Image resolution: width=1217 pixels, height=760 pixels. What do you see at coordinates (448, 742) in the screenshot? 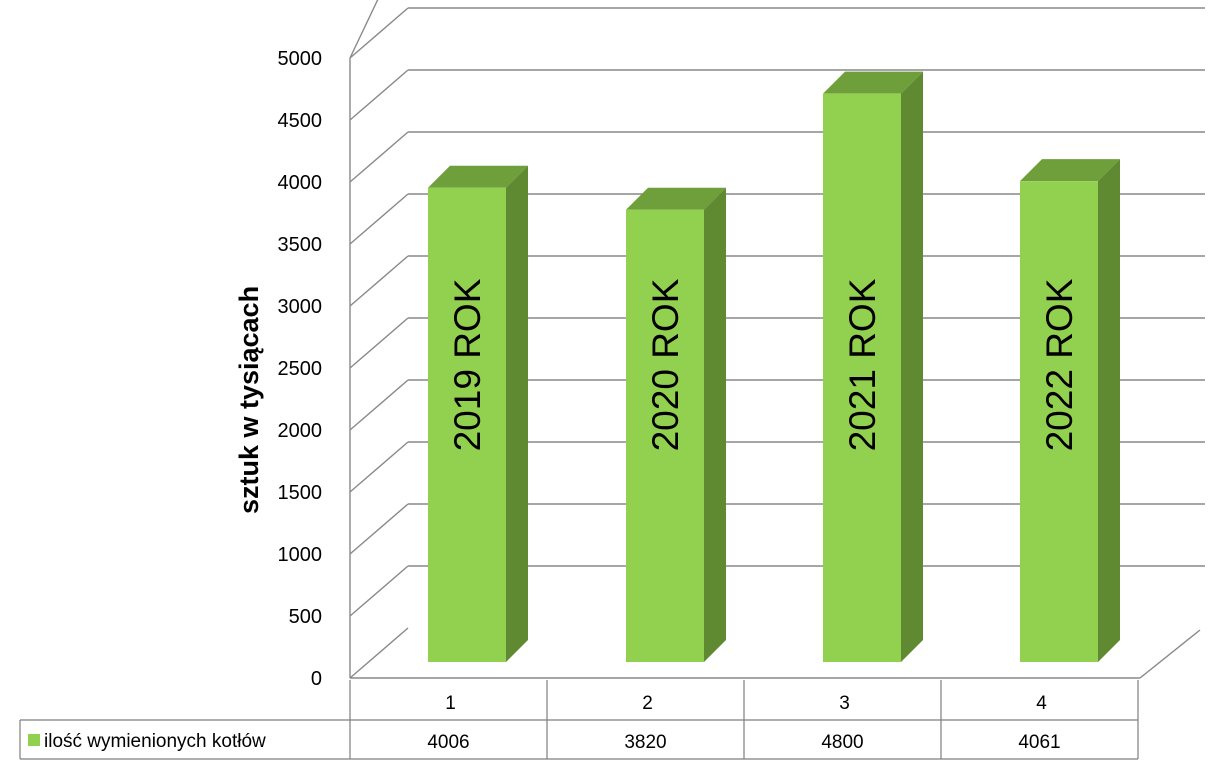
I see `table-value: 4006` at bounding box center [448, 742].